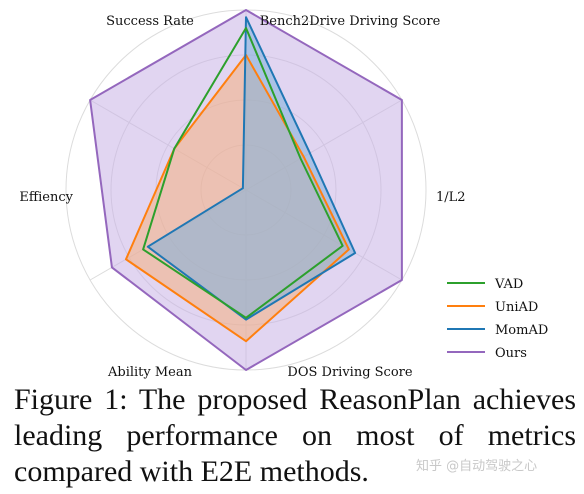 Image resolution: width=584 pixels, height=494 pixels. What do you see at coordinates (508, 284) in the screenshot?
I see `legend-label-vad: VAD` at bounding box center [508, 284].